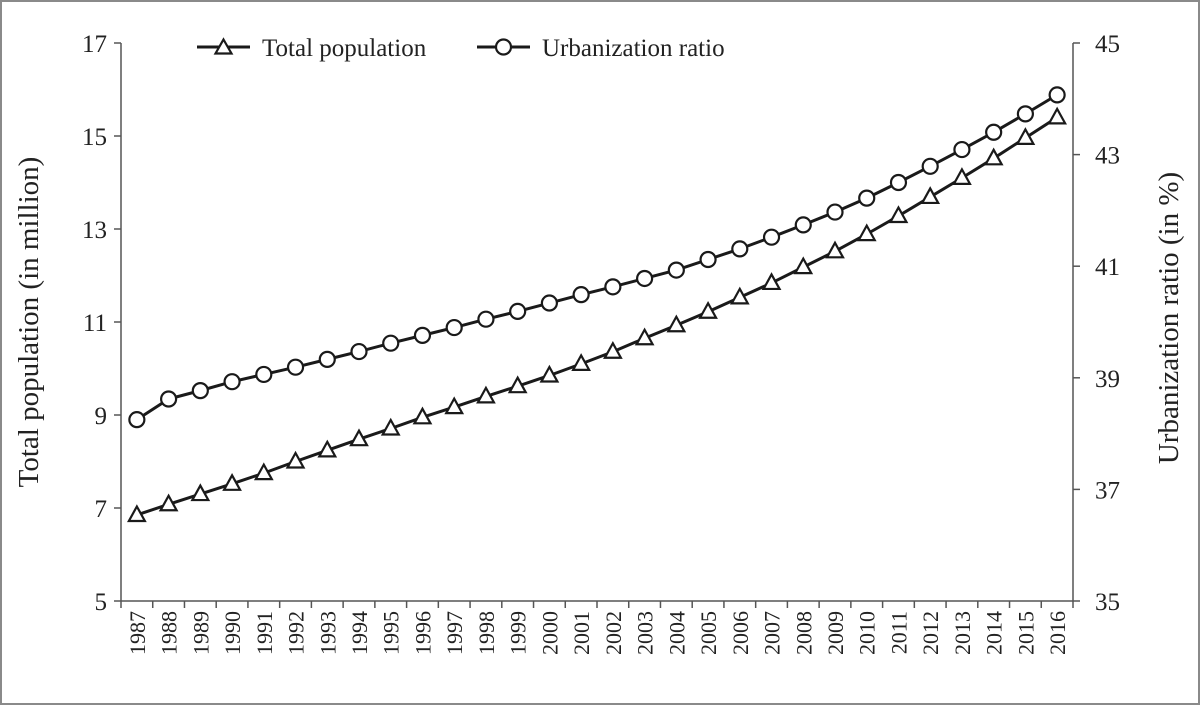 Image resolution: width=1200 pixels, height=705 pixels. I want to click on circle-marker-icon, so click(503, 47).